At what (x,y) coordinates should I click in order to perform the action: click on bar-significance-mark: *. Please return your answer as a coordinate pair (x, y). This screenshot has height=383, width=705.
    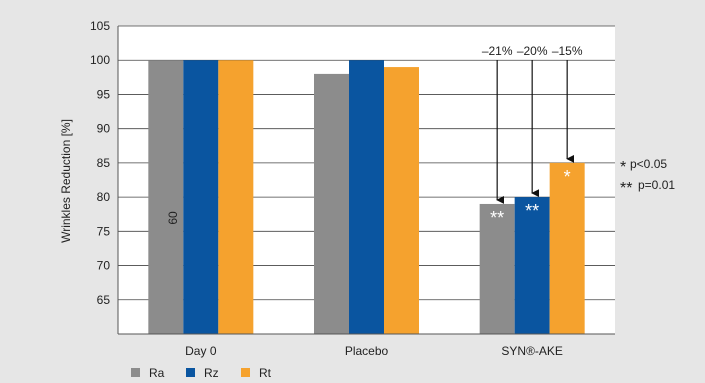
    Looking at the image, I should click on (567, 177).